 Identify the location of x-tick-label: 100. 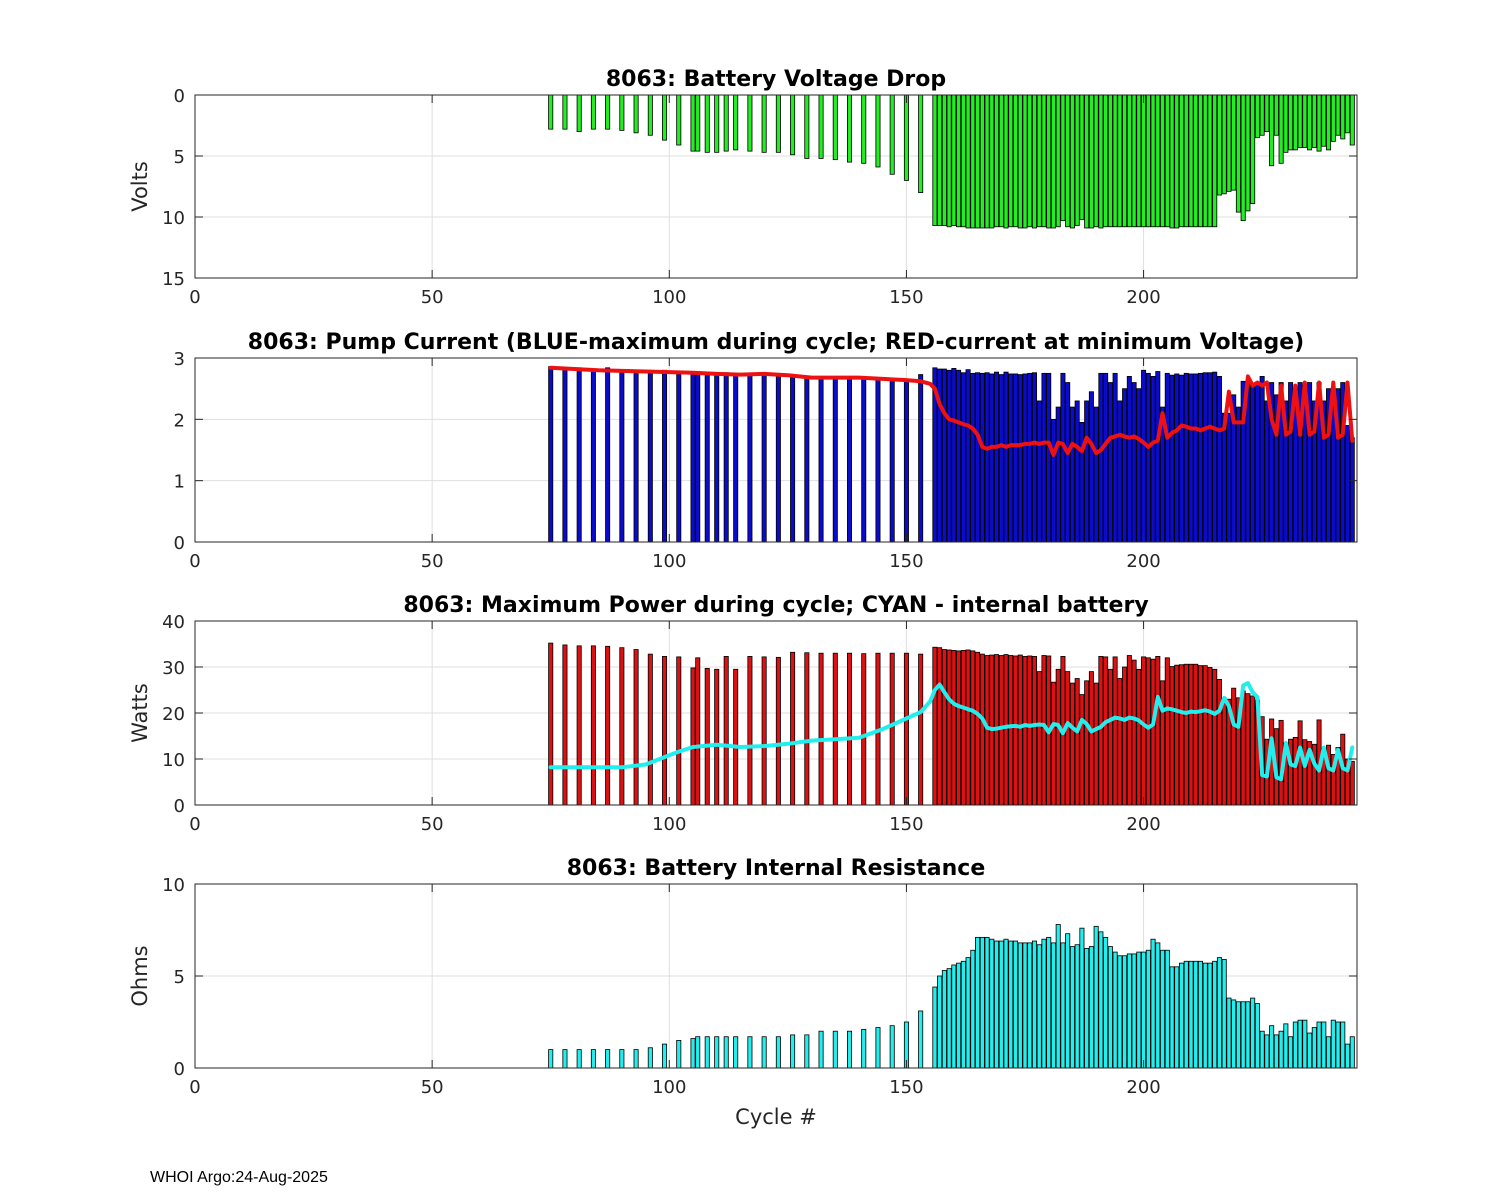
(669, 824).